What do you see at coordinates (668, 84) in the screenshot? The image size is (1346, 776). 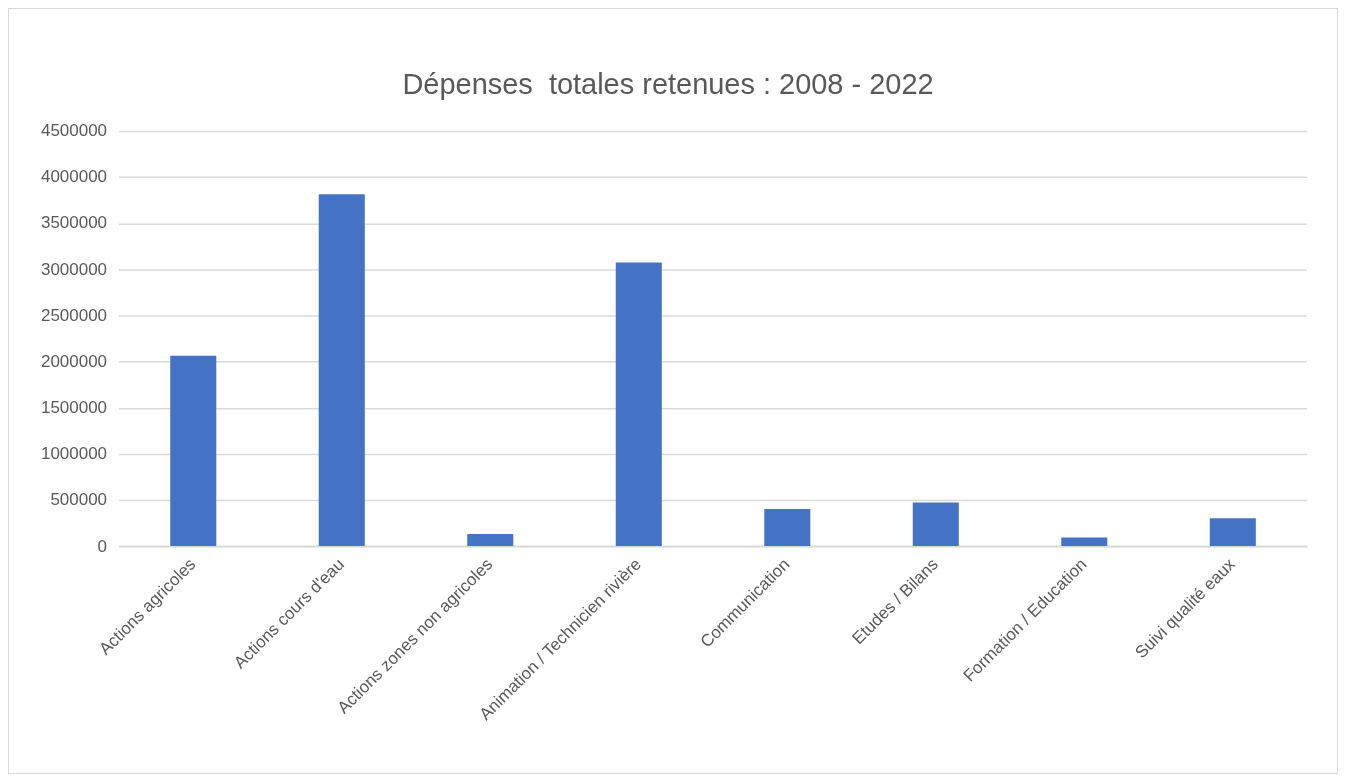 I see `chart-title: Dépenses totales retenues : 2008 - 2022` at bounding box center [668, 84].